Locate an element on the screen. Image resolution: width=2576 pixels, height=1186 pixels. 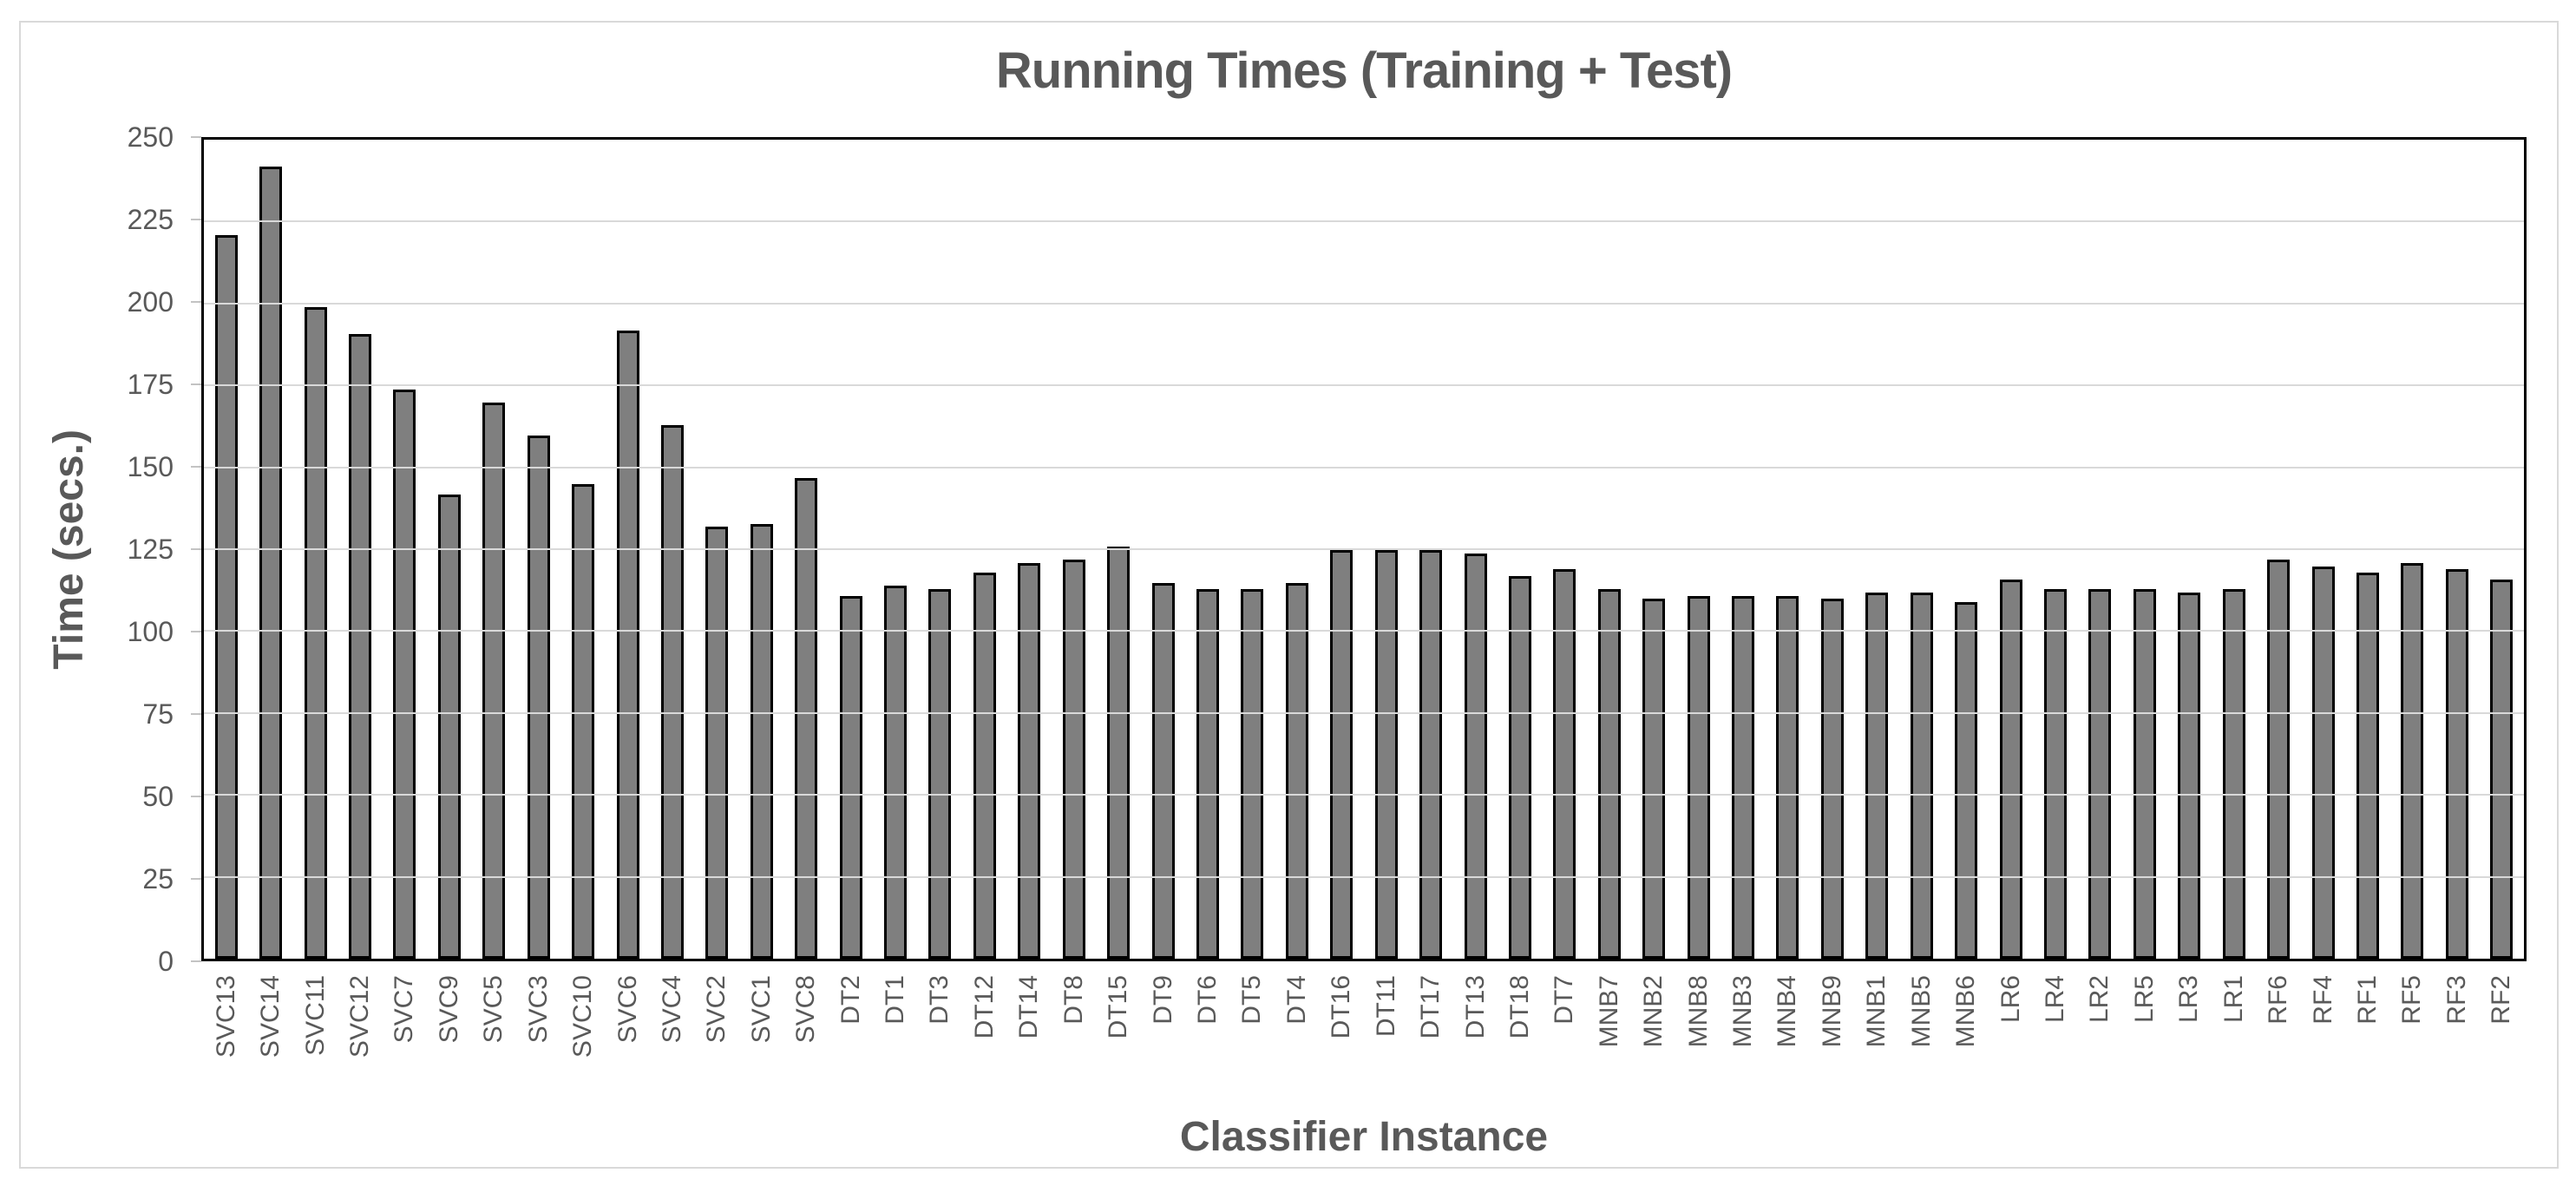
x-tick-label-DT15: DT15 is located at coordinates (1118, 1007).